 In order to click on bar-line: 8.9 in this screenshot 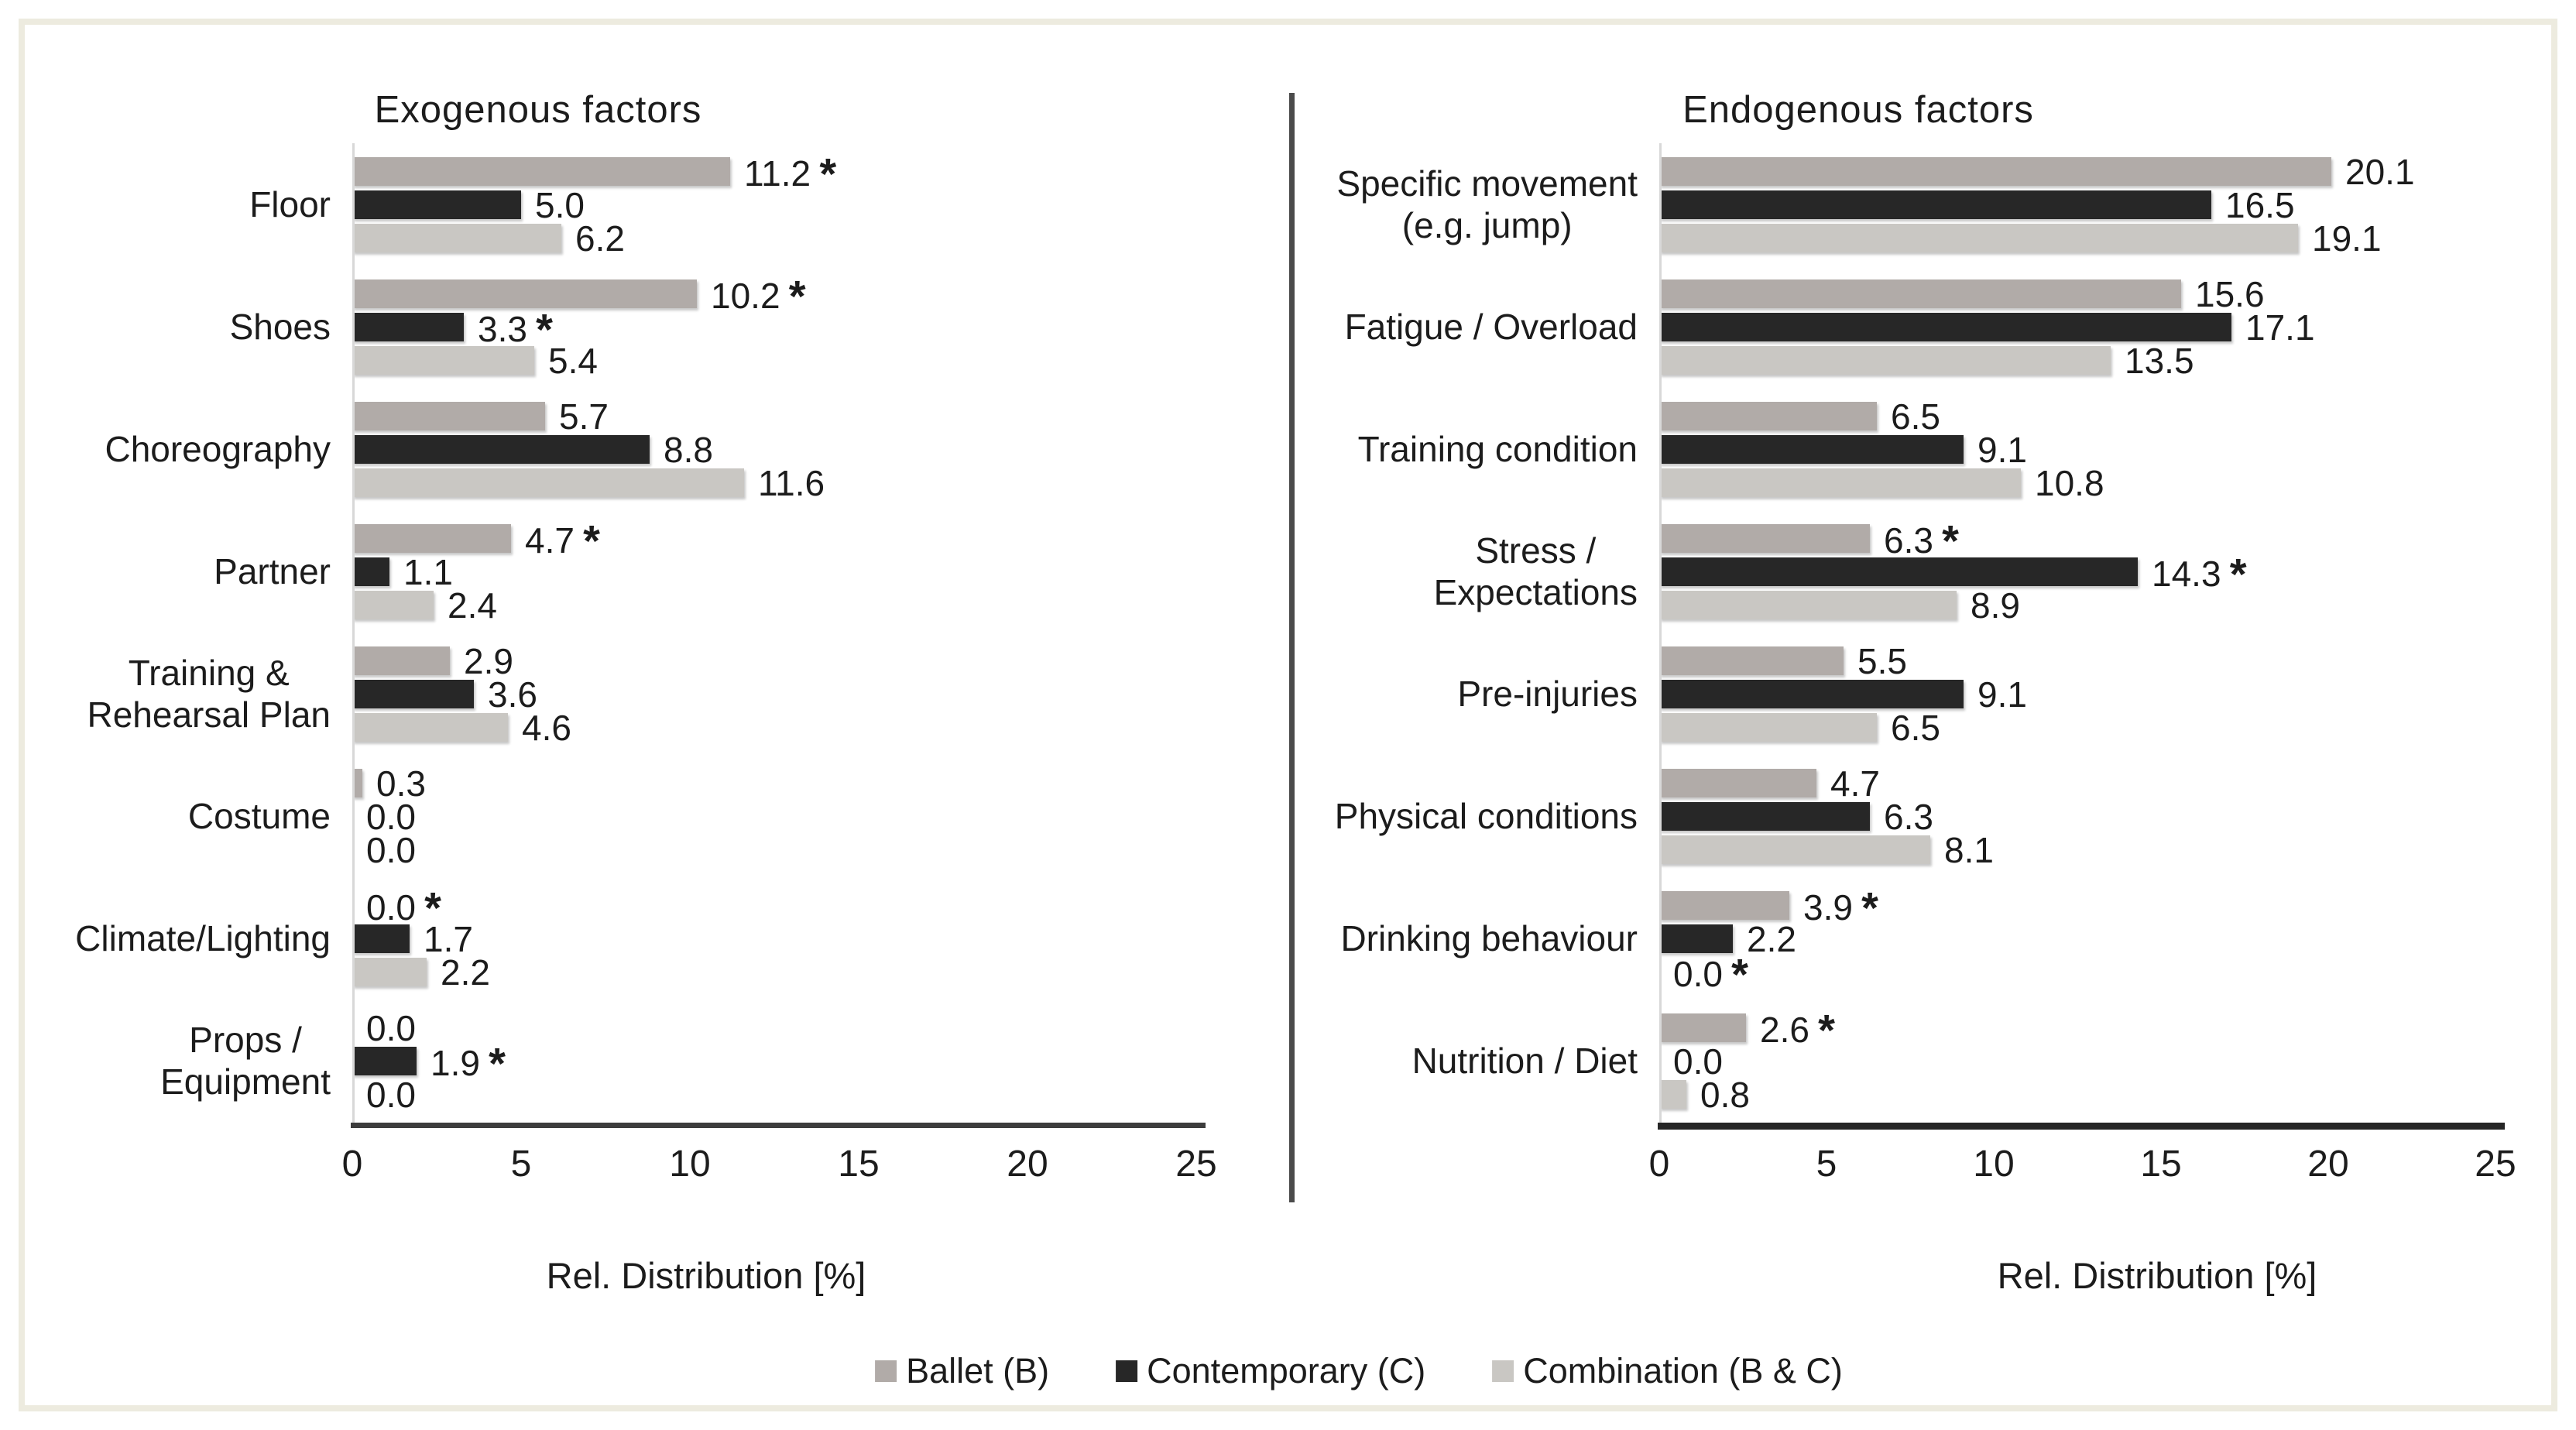, I will do `click(2077, 605)`.